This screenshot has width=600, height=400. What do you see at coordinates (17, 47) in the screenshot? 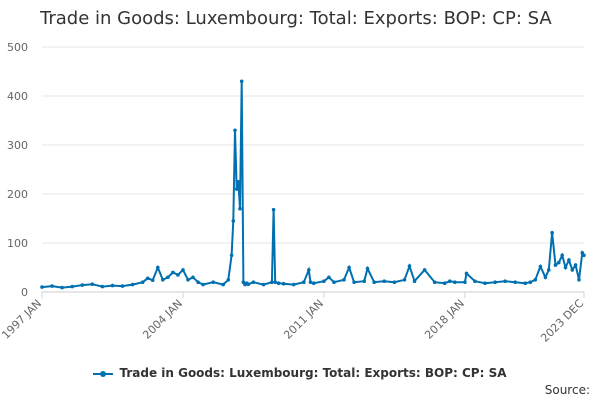
I see `y-tick-label: 500` at bounding box center [17, 47].